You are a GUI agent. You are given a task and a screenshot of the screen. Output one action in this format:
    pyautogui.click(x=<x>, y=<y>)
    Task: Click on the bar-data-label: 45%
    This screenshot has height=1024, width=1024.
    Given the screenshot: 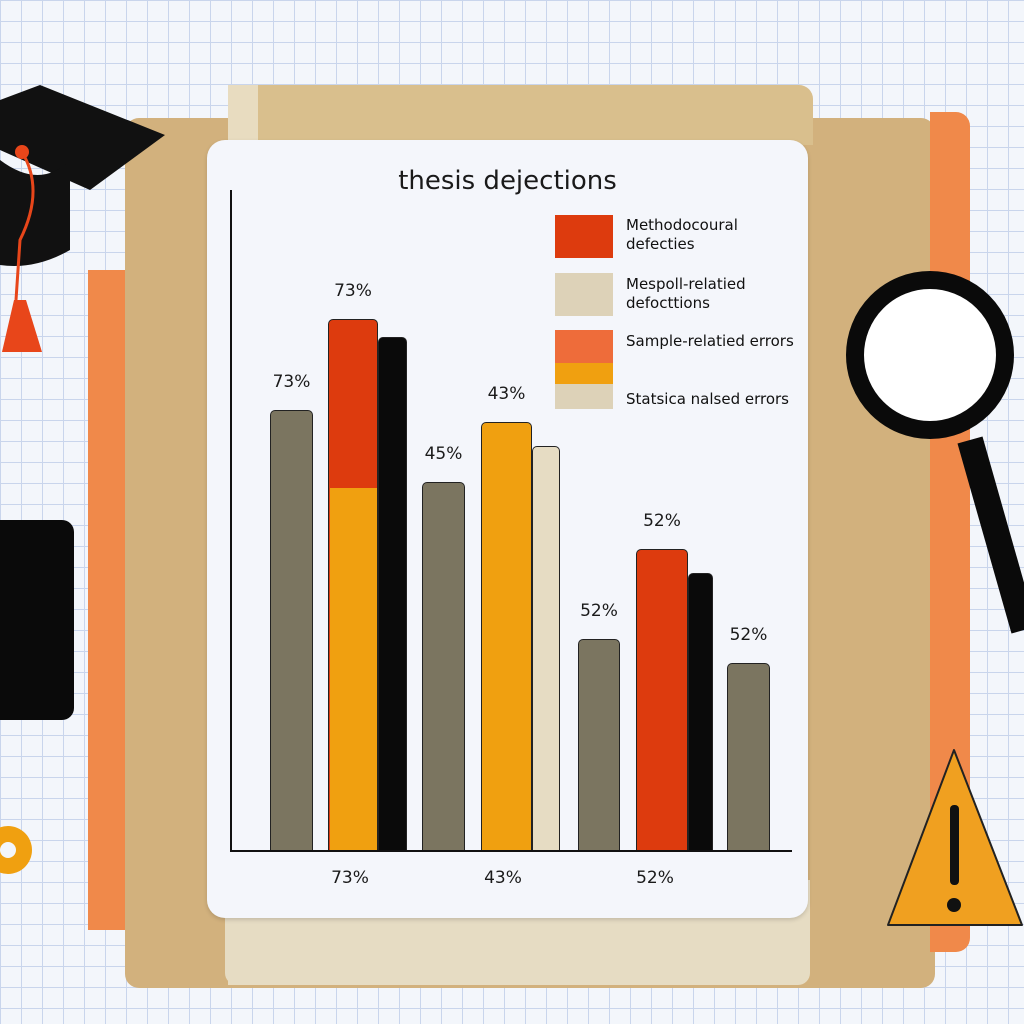 What is the action you would take?
    pyautogui.click(x=443, y=454)
    